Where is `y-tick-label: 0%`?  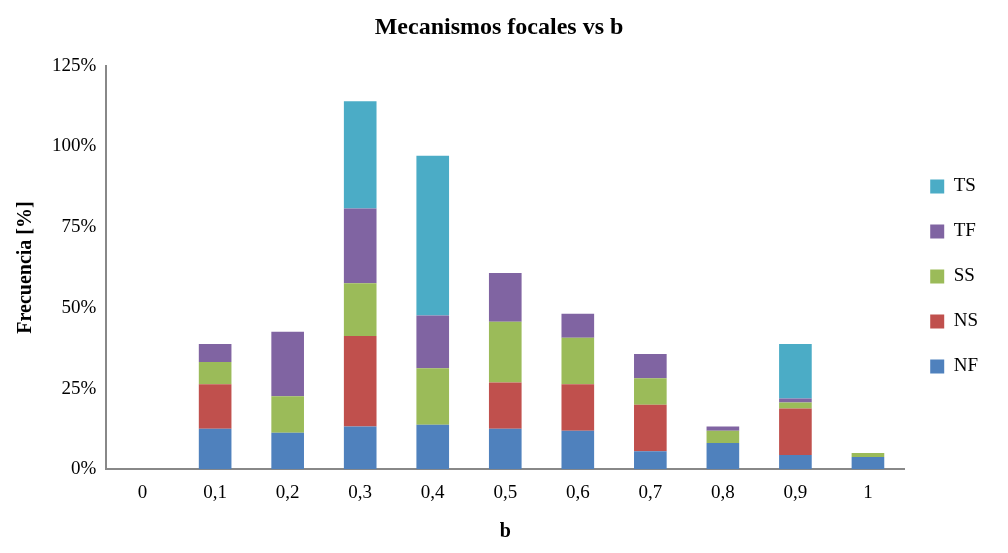 y-tick-label: 0% is located at coordinates (84, 468).